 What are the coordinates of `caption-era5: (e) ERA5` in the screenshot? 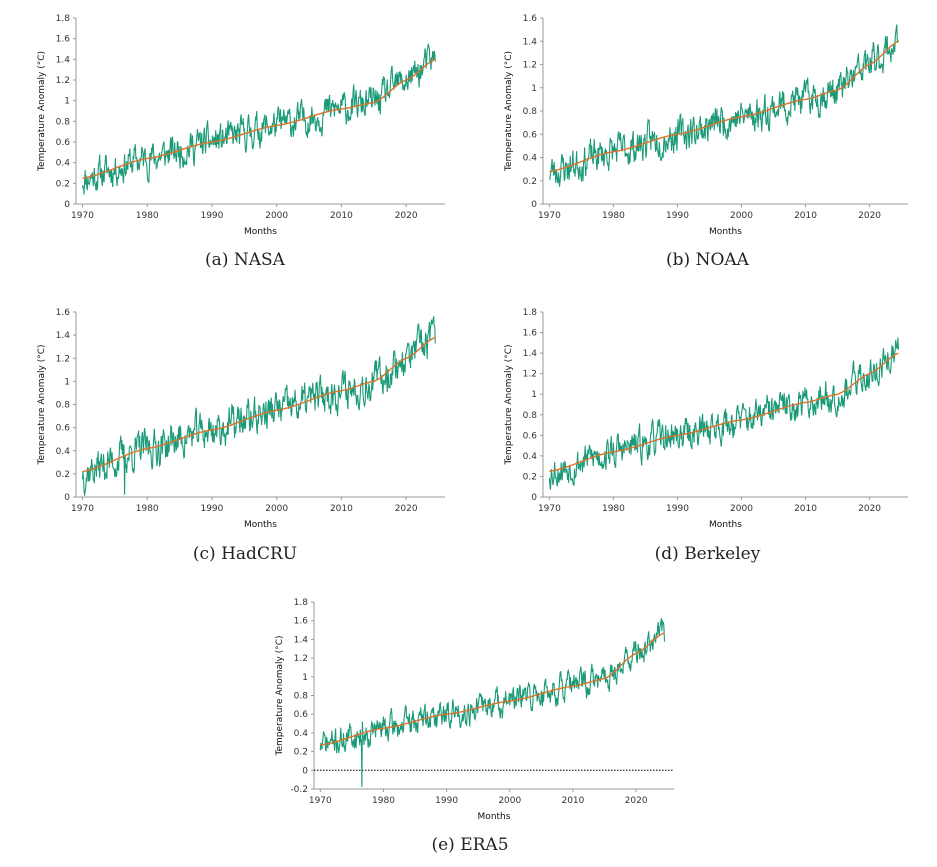 It's located at (470, 845).